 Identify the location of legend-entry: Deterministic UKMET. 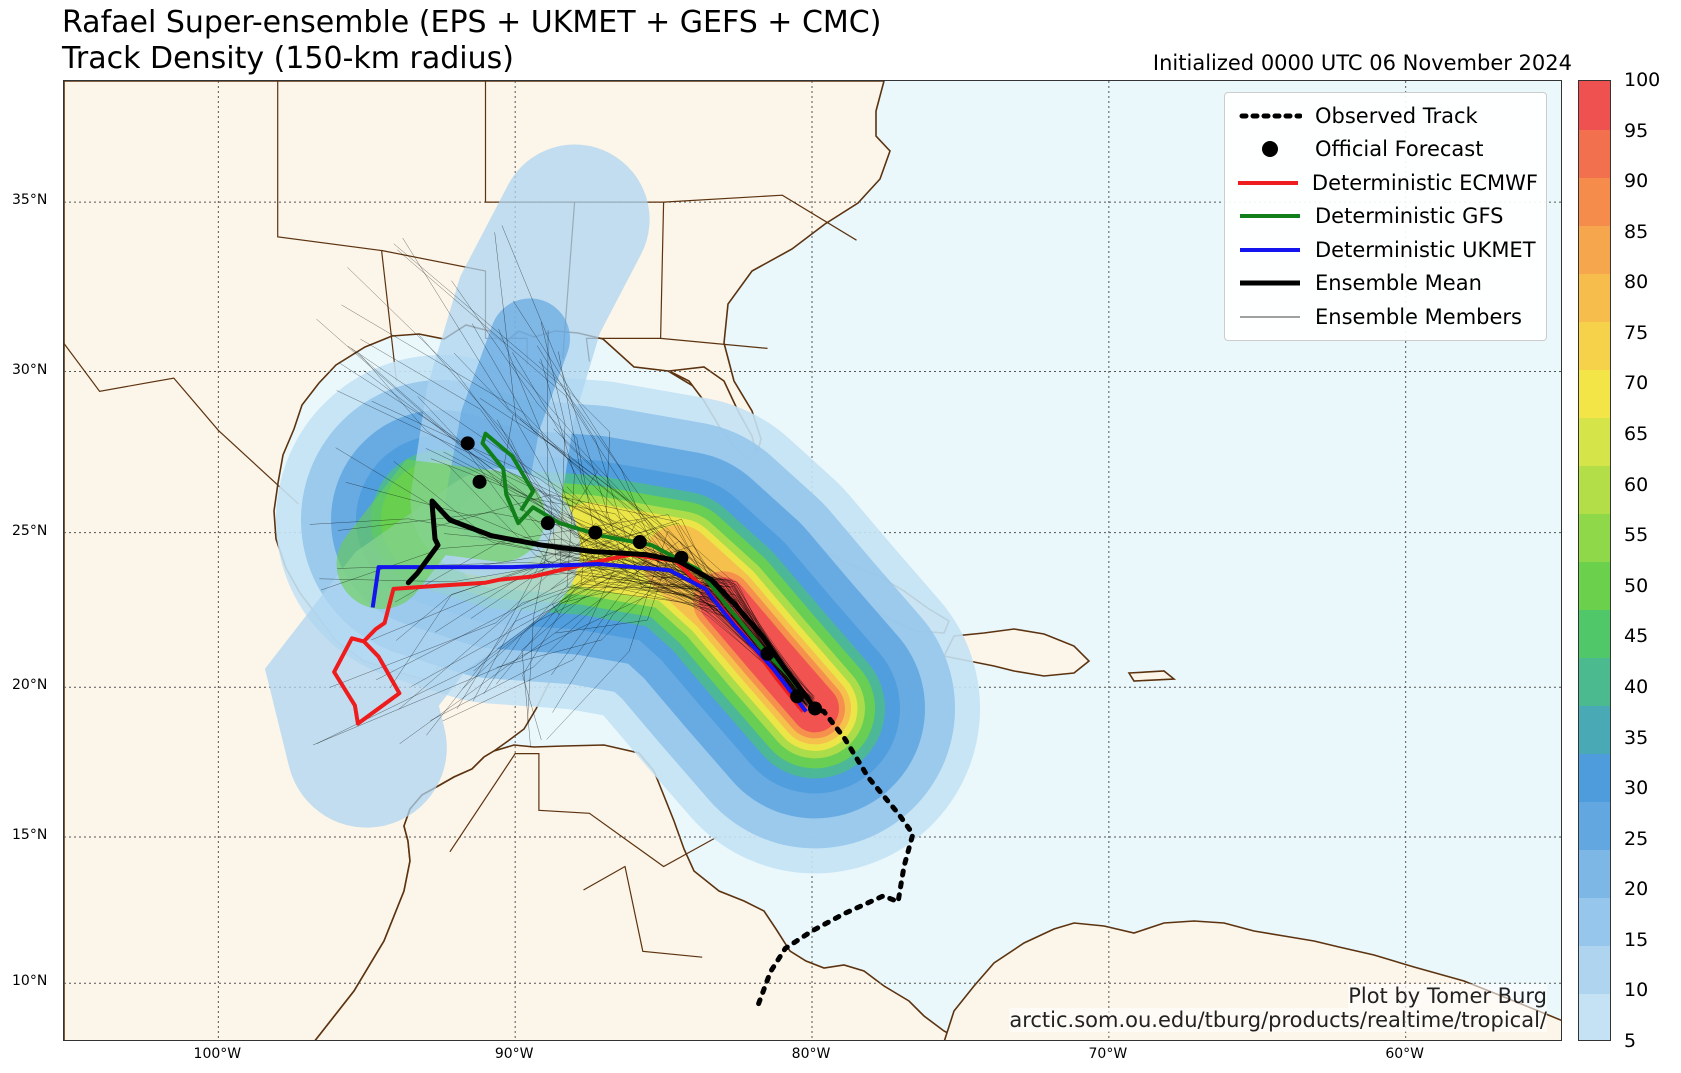
(1386, 250).